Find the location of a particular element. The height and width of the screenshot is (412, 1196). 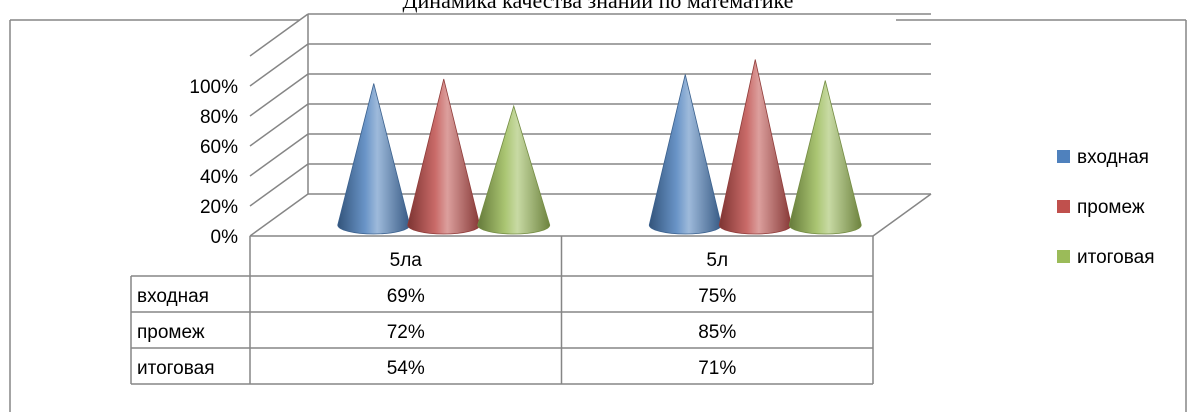

y-axis: 0% 20% 40% 60% 80% 100% is located at coordinates (213, 162).